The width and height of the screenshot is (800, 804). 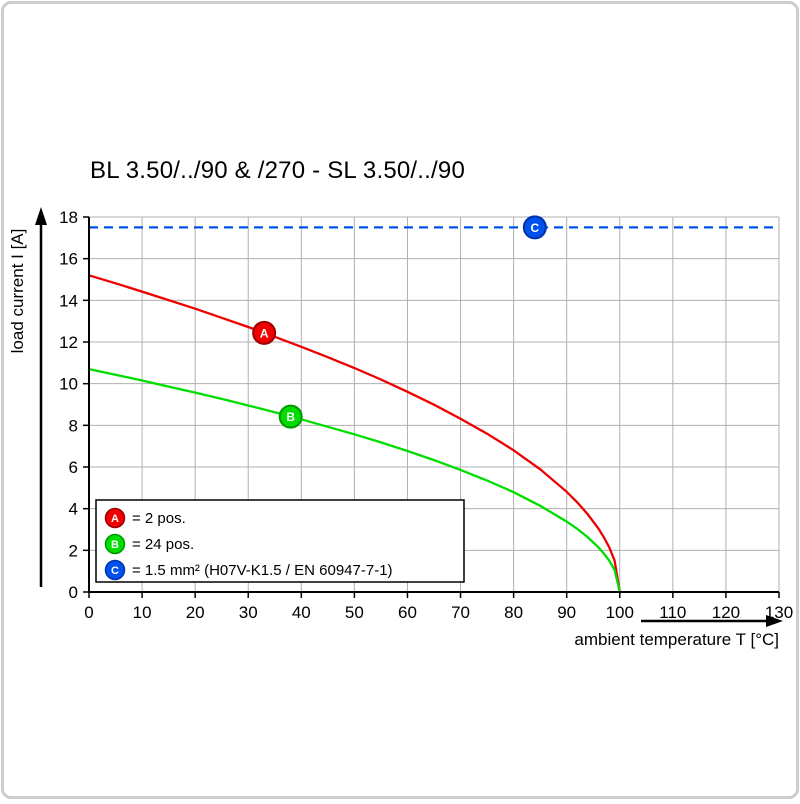 What do you see at coordinates (774, 621) in the screenshot?
I see `x-axis-arrow-head` at bounding box center [774, 621].